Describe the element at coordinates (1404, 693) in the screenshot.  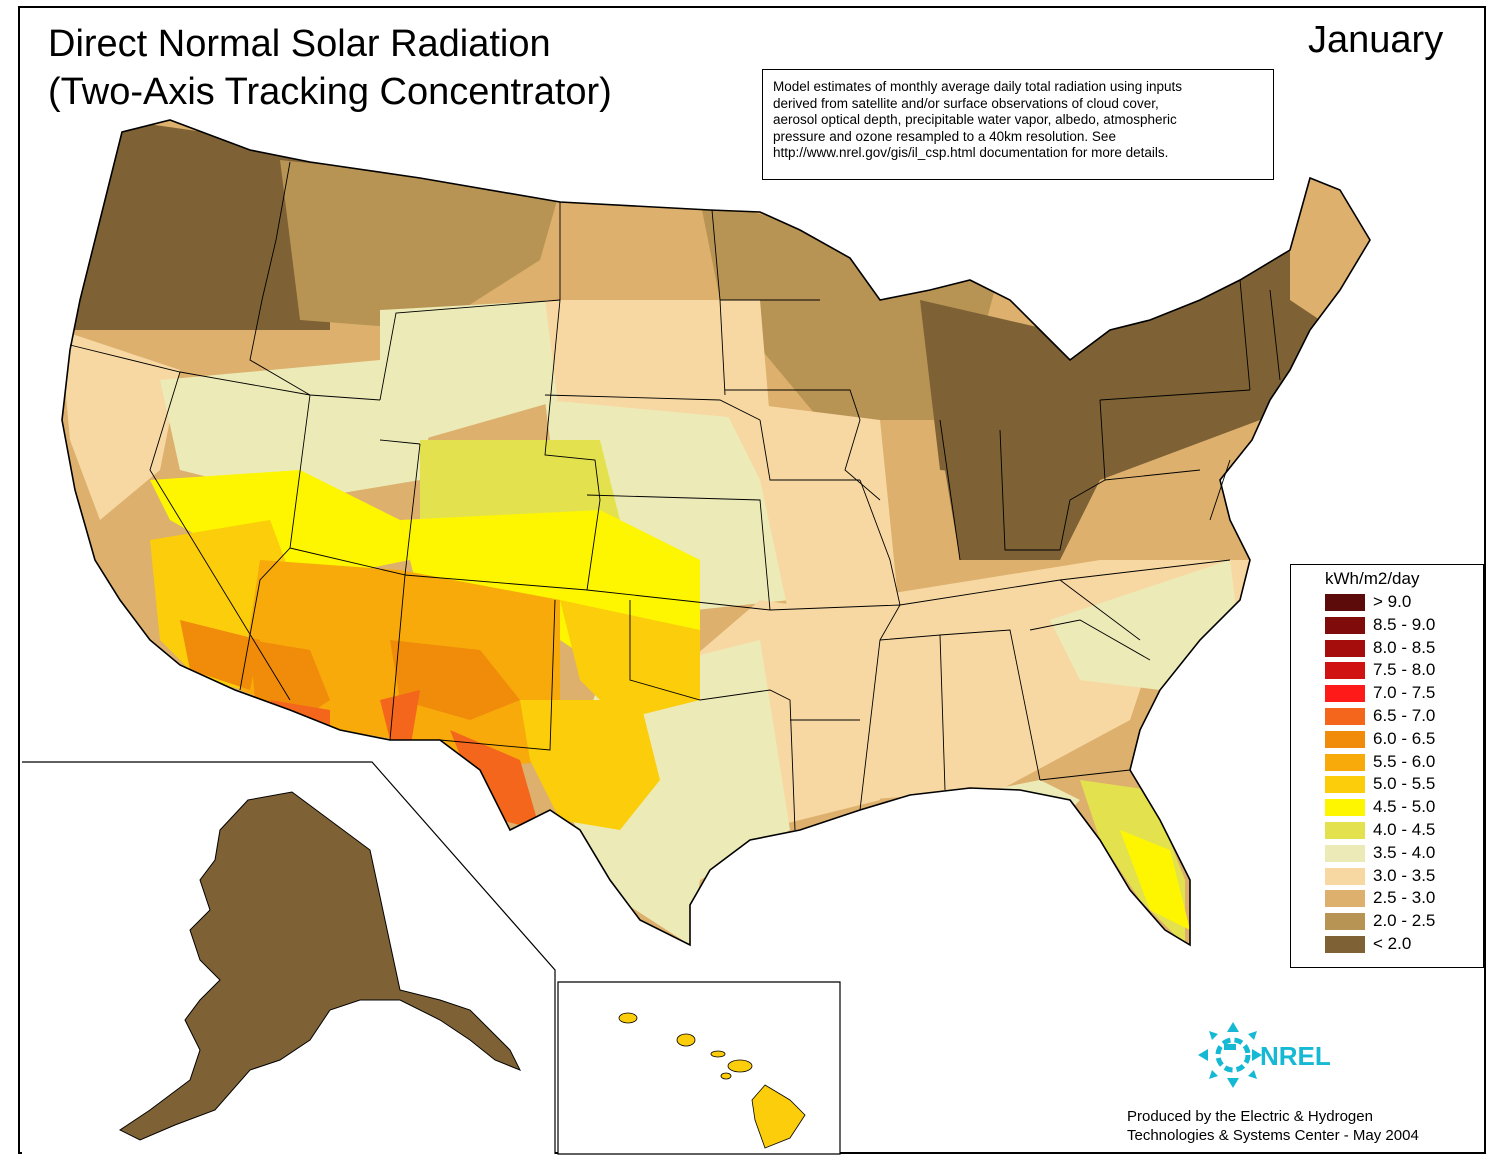
I see `legend-label: 7.0 - 7.5` at that location.